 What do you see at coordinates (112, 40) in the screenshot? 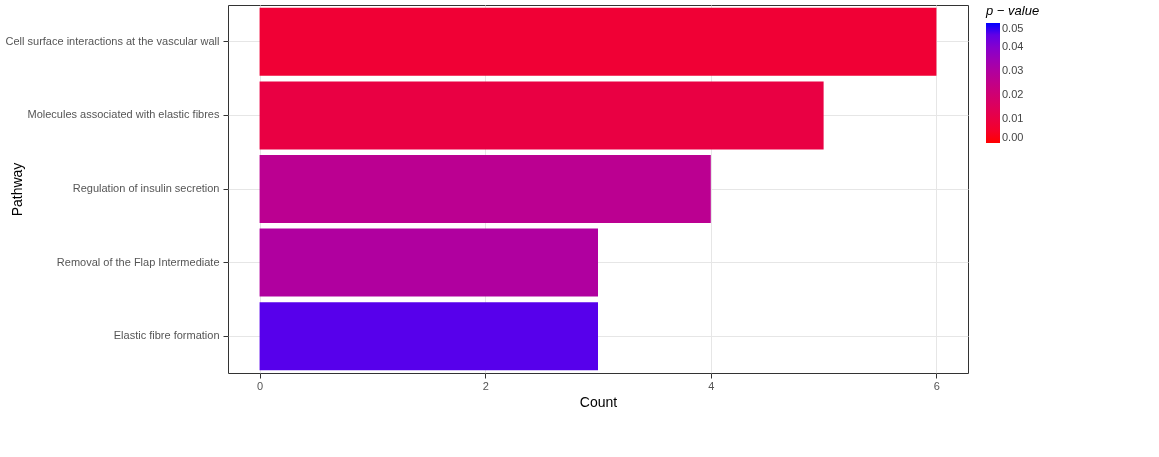
I see `y-tick-label: Cell surface interactions at the vascular wall` at bounding box center [112, 40].